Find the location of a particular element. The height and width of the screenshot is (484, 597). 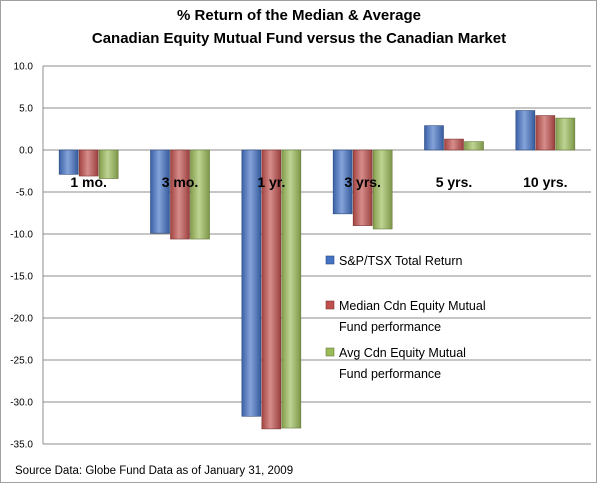

y-tick-label: 0.0 is located at coordinates (26, 151).